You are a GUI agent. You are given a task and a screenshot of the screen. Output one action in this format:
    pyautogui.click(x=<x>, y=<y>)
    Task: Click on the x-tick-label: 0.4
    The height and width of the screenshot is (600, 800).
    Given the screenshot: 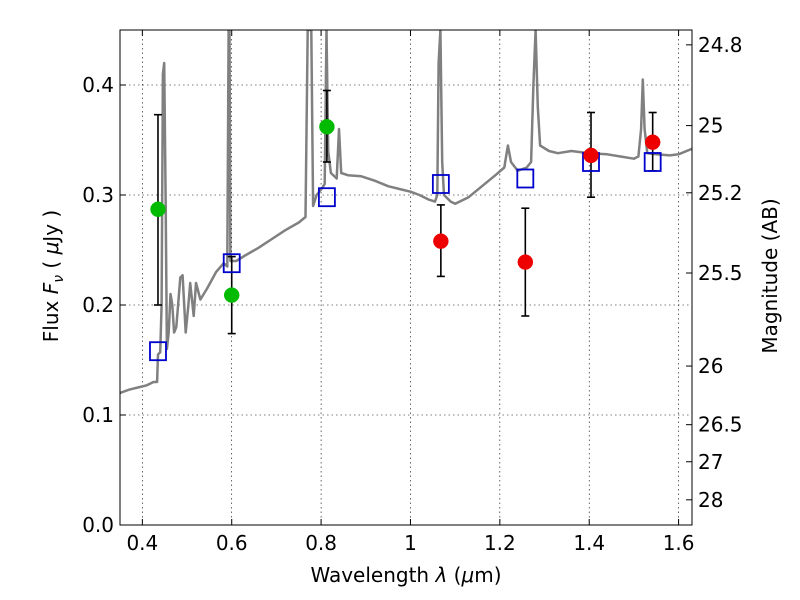 What is the action you would take?
    pyautogui.click(x=142, y=543)
    